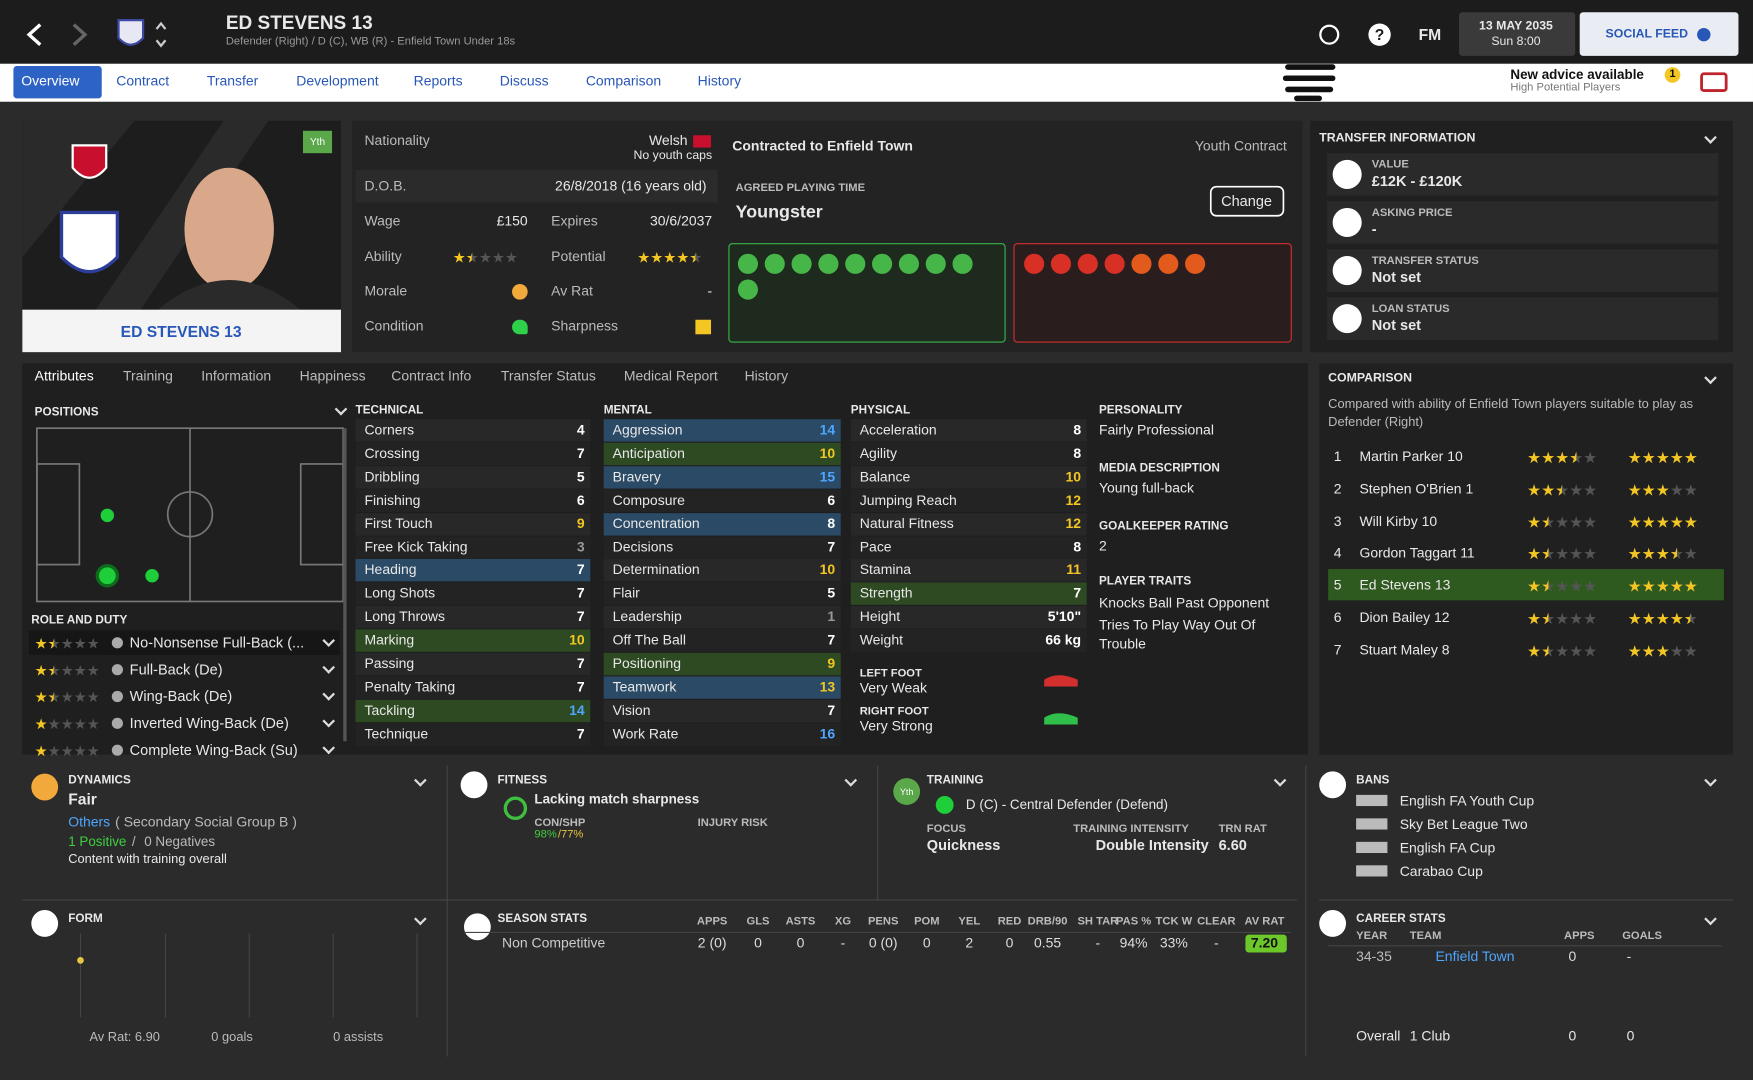  Describe the element at coordinates (232, 81) in the screenshot. I see `nav-tab: Transfer` at that location.